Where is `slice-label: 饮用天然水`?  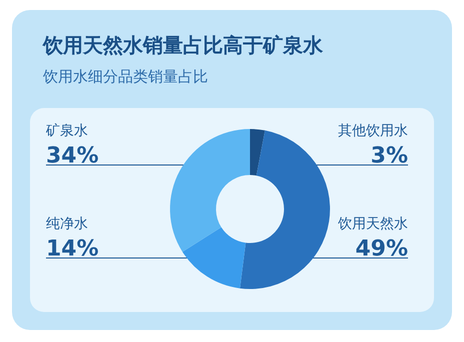
slice-label: 饮用天然水 is located at coordinates (372, 224).